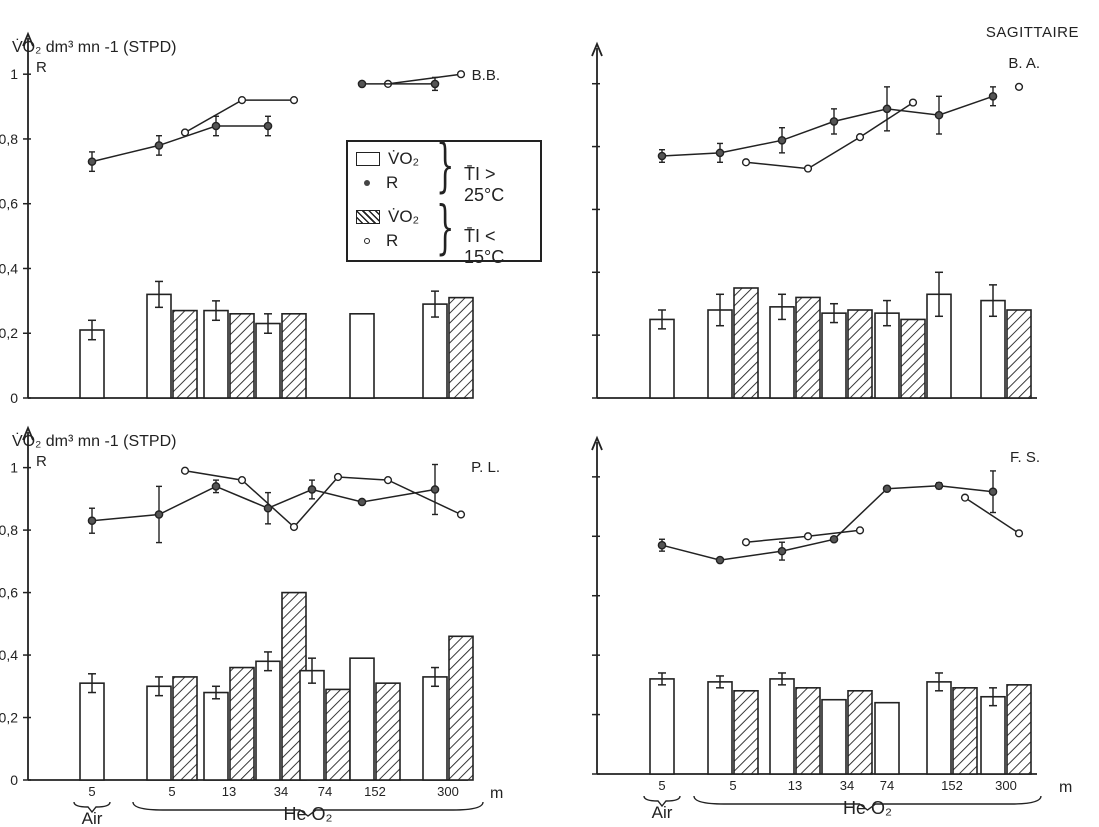 The image size is (1099, 827). I want to click on legend: V̇O₂ R V̇O₂ R } } T̄I > 25°C T̄I < 15°C, so click(444, 201).